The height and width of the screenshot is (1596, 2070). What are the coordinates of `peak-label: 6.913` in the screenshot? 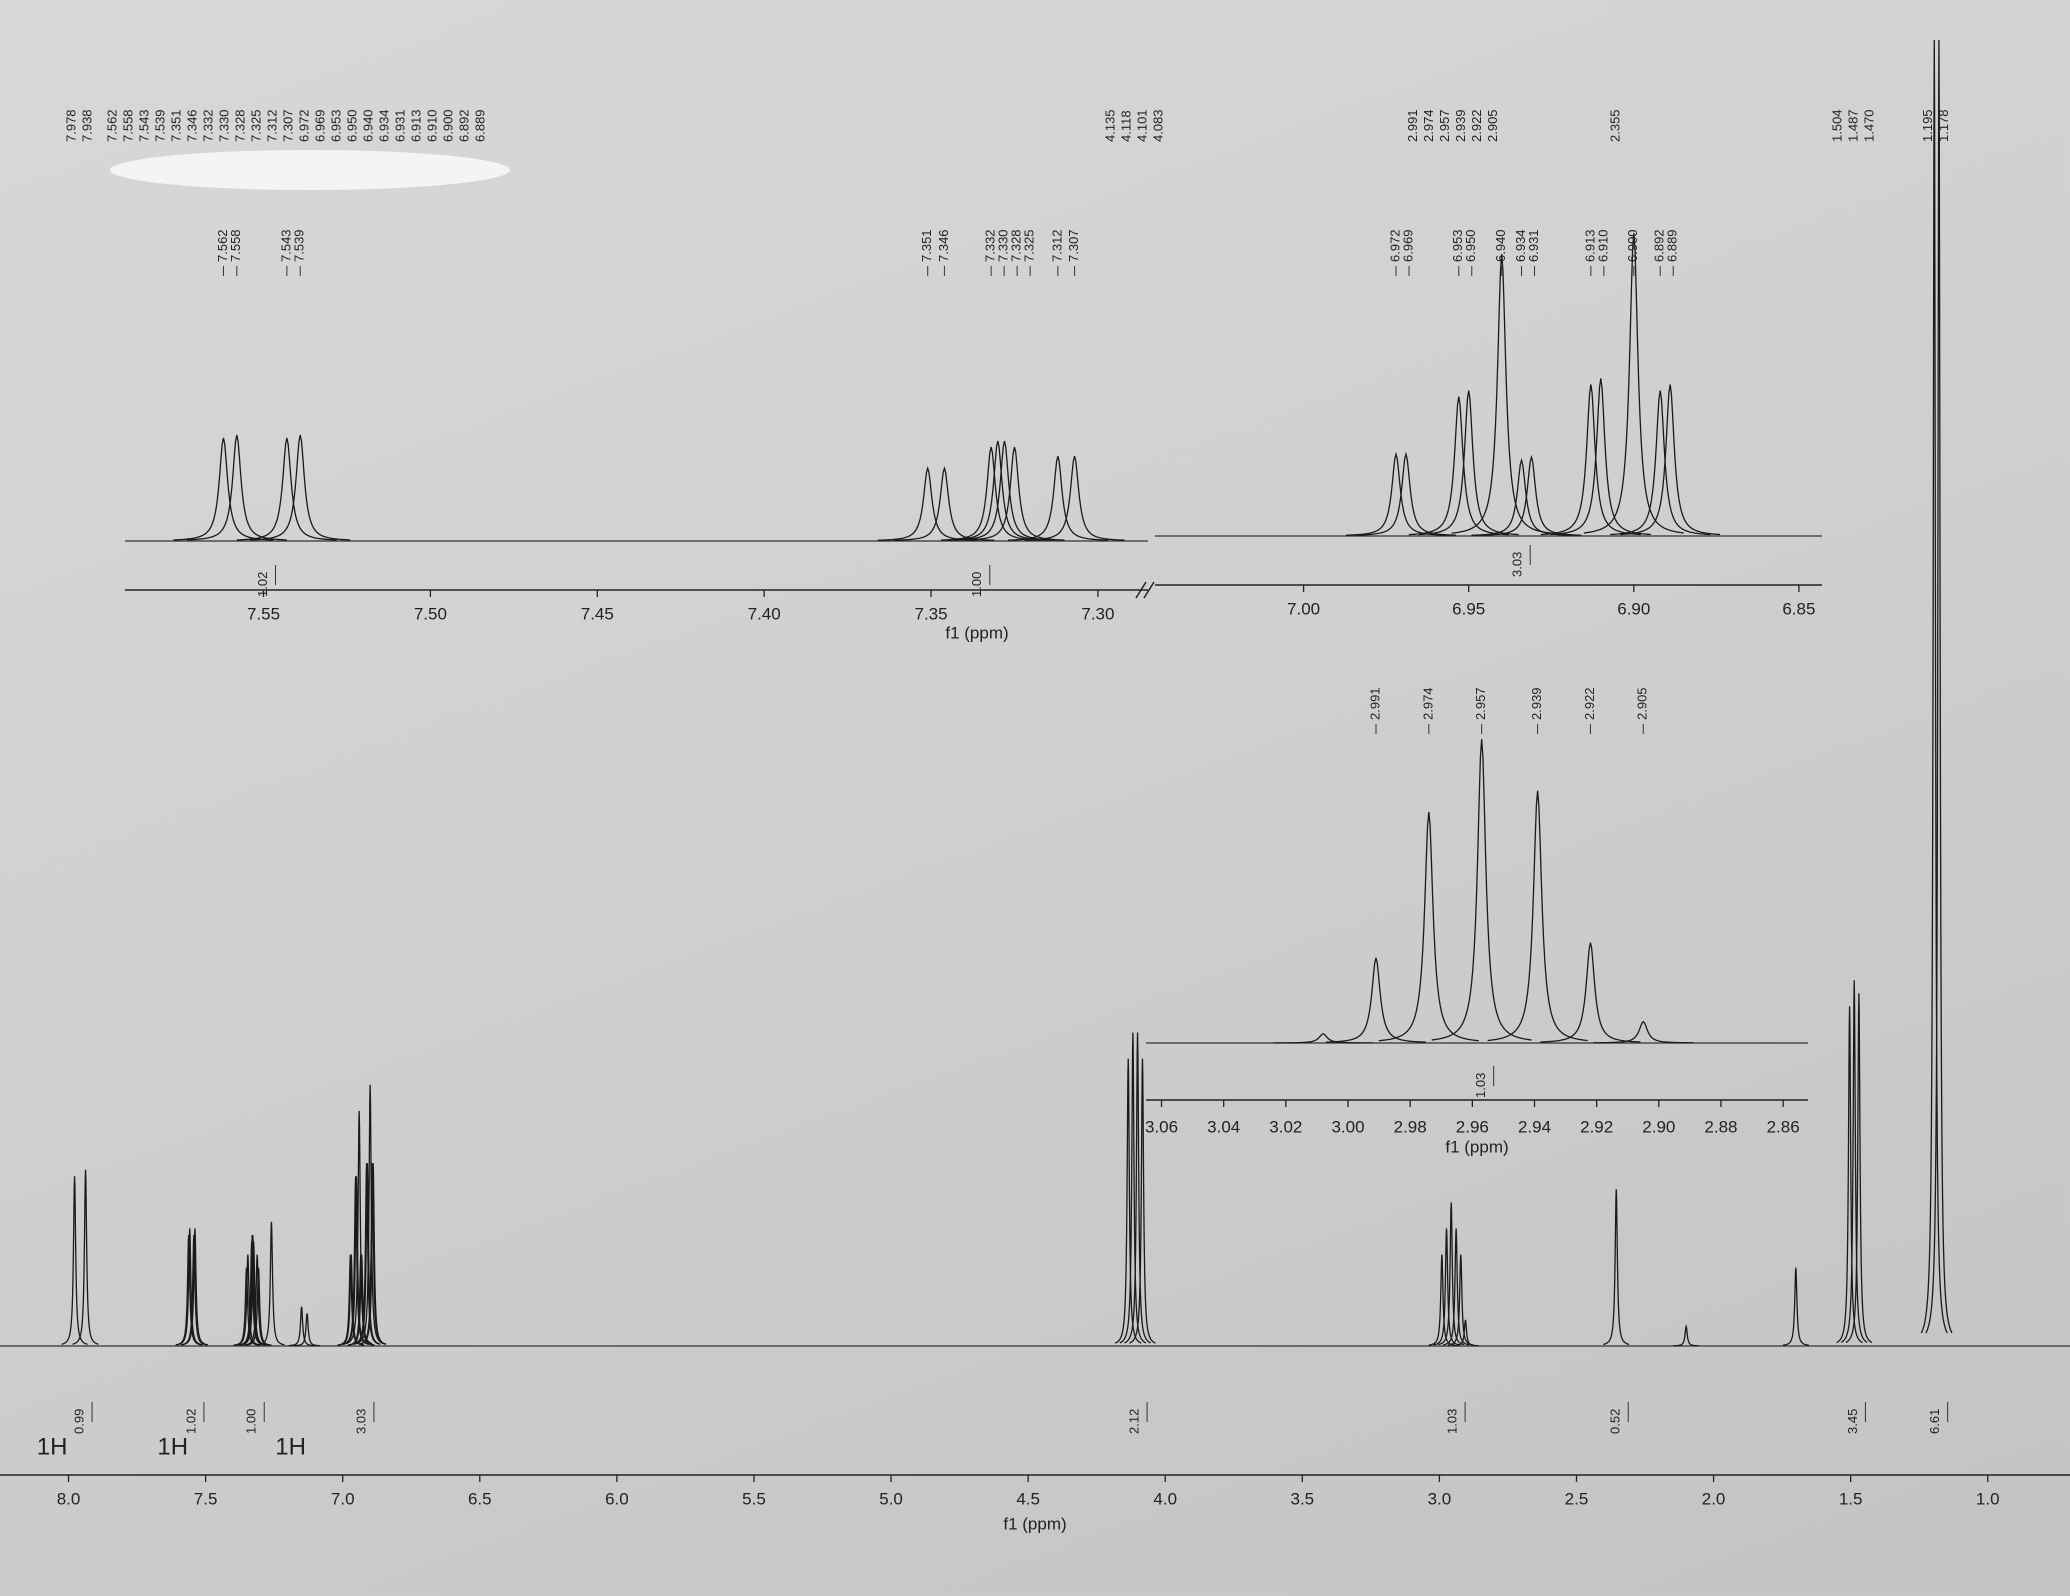 It's located at (1589, 245).